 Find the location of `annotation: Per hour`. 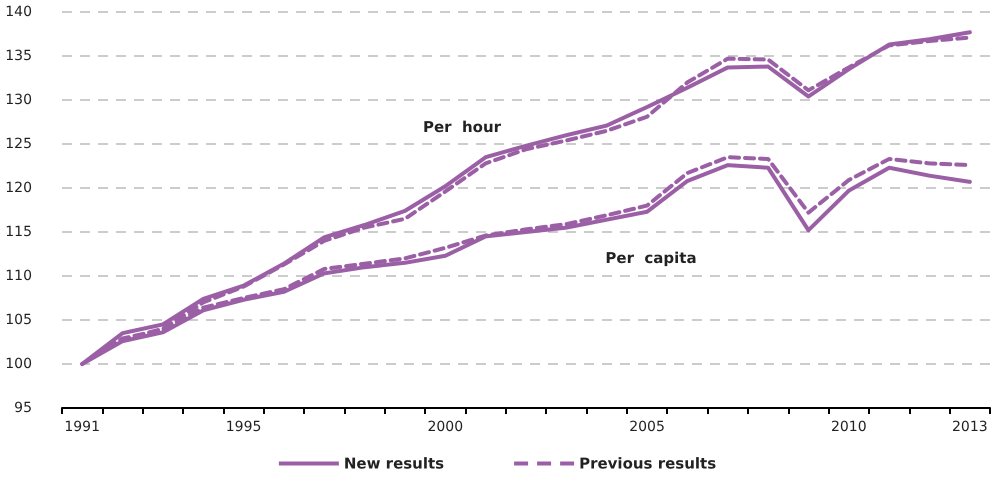

annotation: Per hour is located at coordinates (462, 127).